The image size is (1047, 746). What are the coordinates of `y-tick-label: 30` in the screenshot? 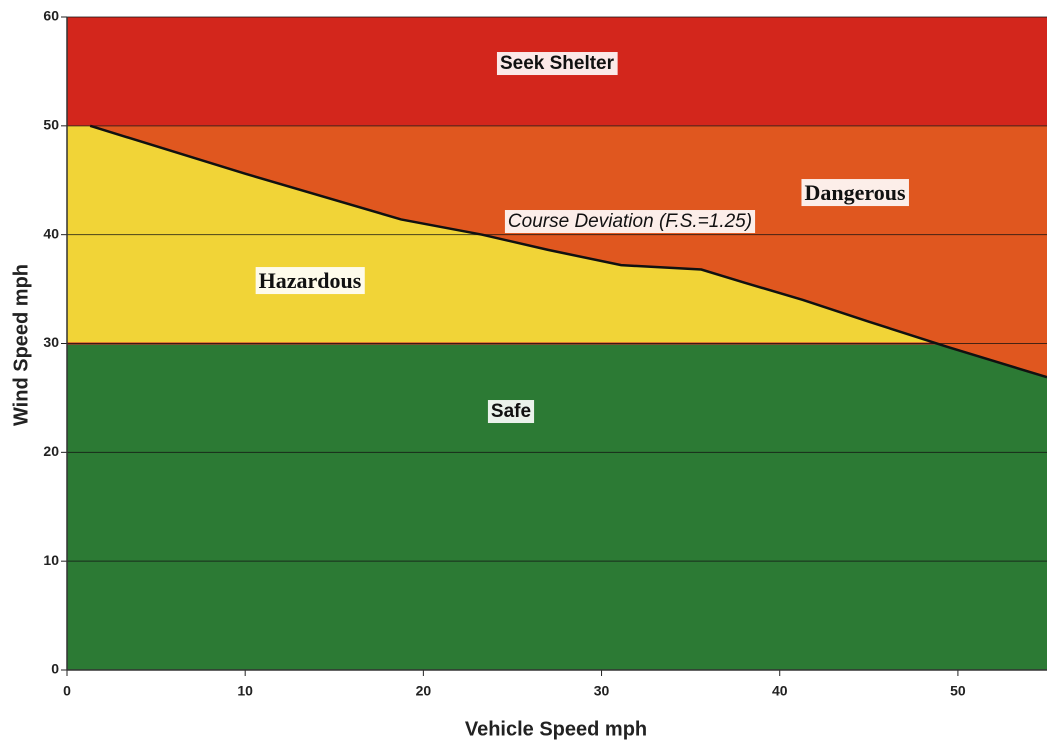 It's located at (51, 342).